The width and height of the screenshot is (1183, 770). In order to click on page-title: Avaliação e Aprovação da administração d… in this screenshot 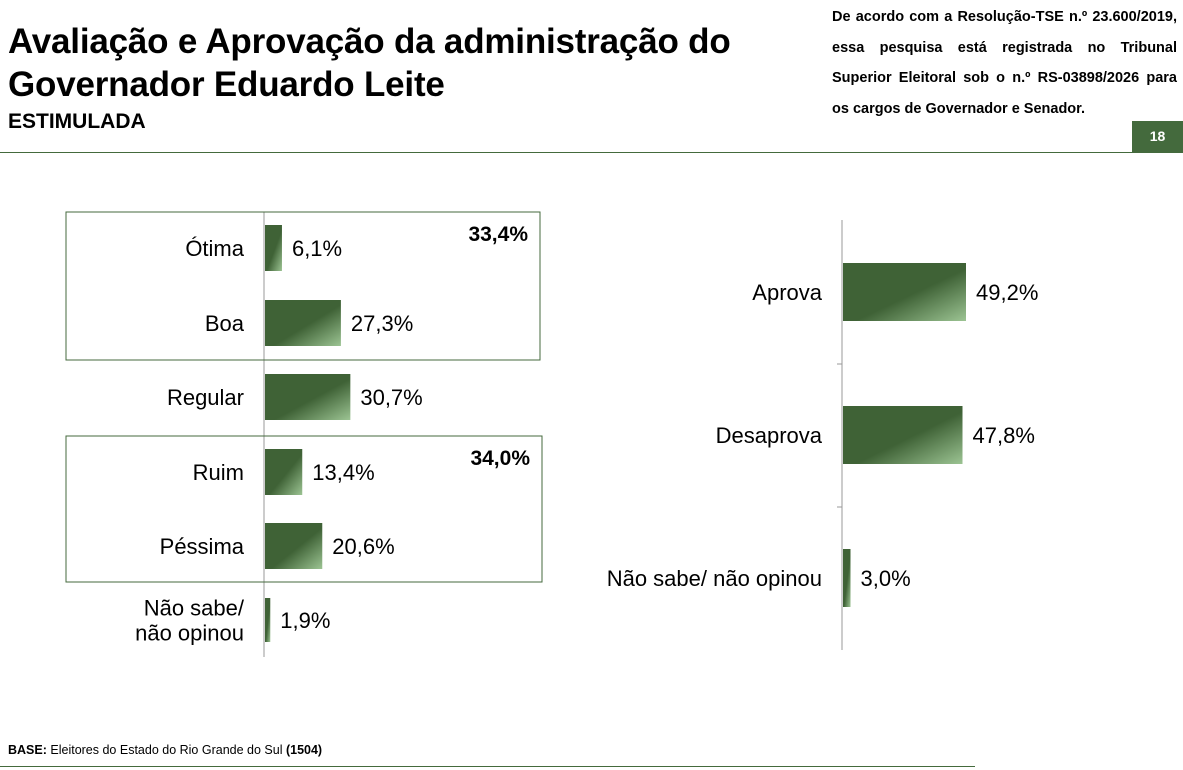, I will do `click(369, 63)`.